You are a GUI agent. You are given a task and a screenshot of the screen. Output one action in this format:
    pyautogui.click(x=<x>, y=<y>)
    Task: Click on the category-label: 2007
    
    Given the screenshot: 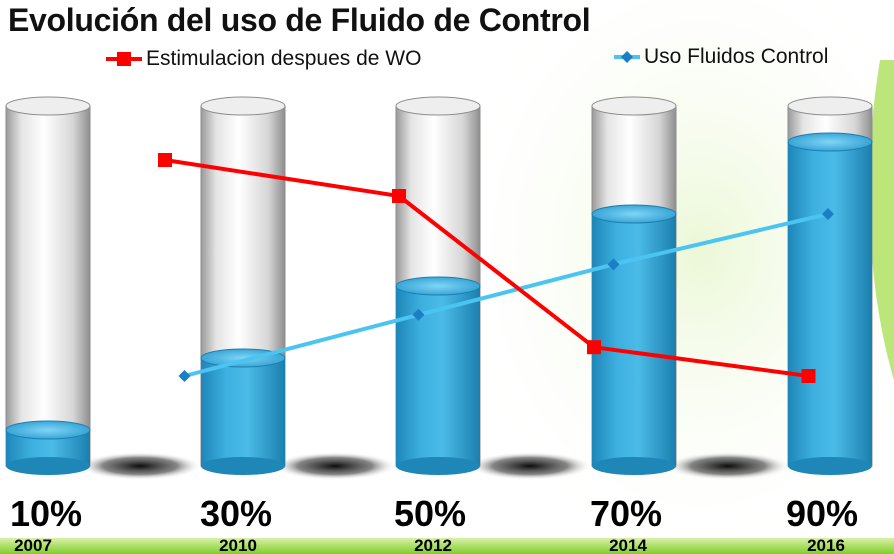 What is the action you would take?
    pyautogui.click(x=33, y=545)
    